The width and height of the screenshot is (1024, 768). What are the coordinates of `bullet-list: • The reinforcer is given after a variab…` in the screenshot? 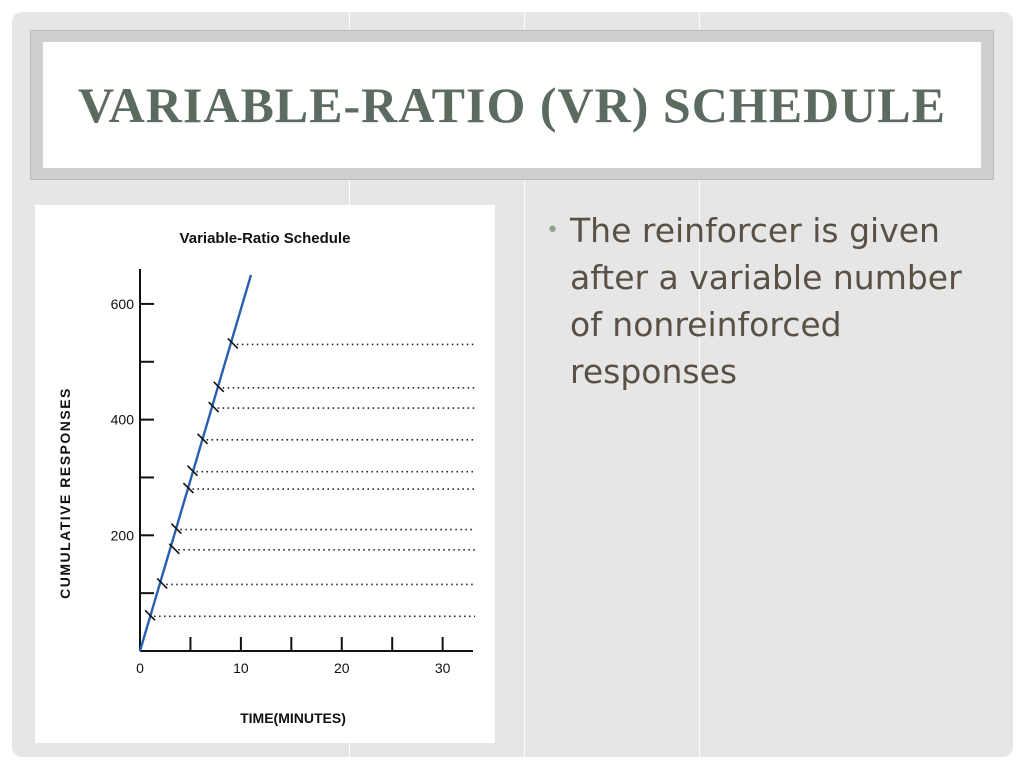 It's located at (756, 301).